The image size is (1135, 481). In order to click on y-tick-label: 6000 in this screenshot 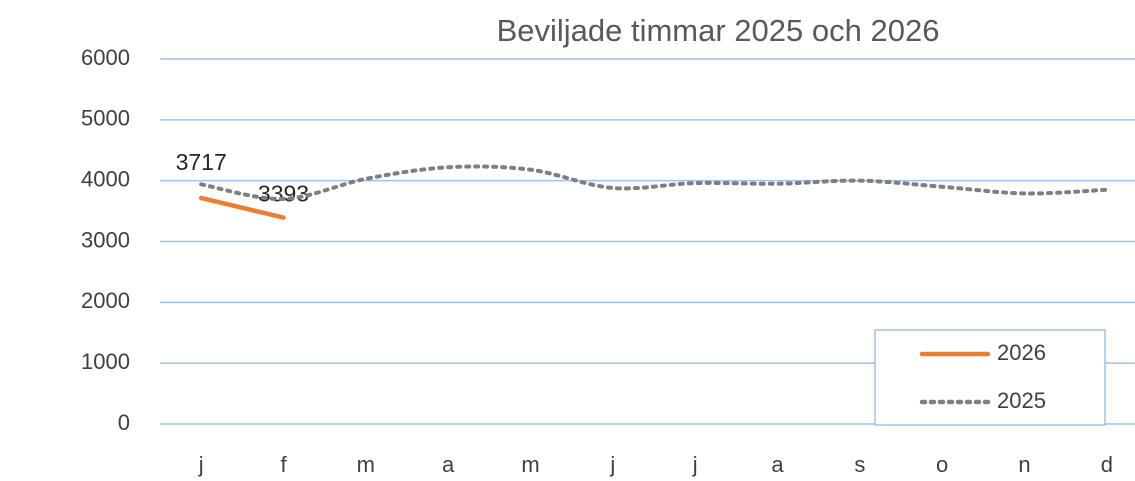, I will do `click(105, 57)`.